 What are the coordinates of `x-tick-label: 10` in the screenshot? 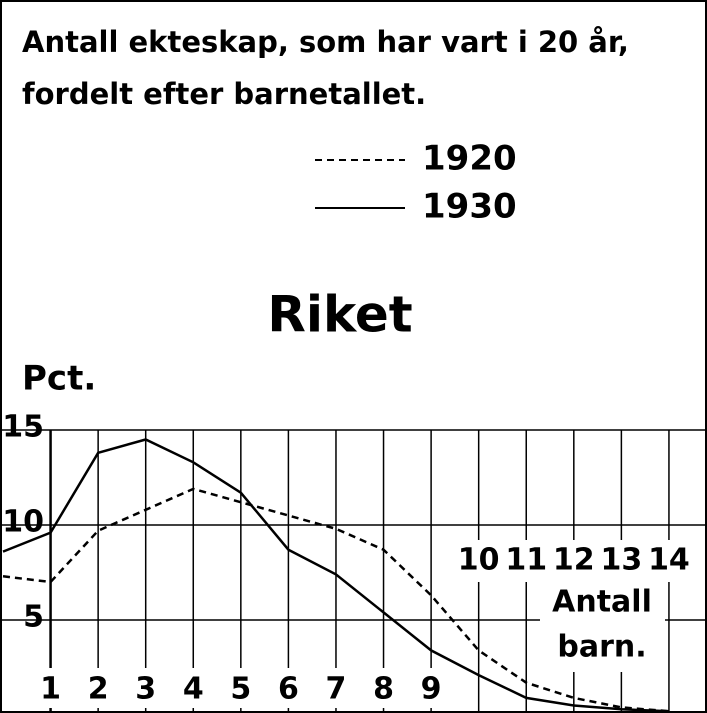 It's located at (479, 560).